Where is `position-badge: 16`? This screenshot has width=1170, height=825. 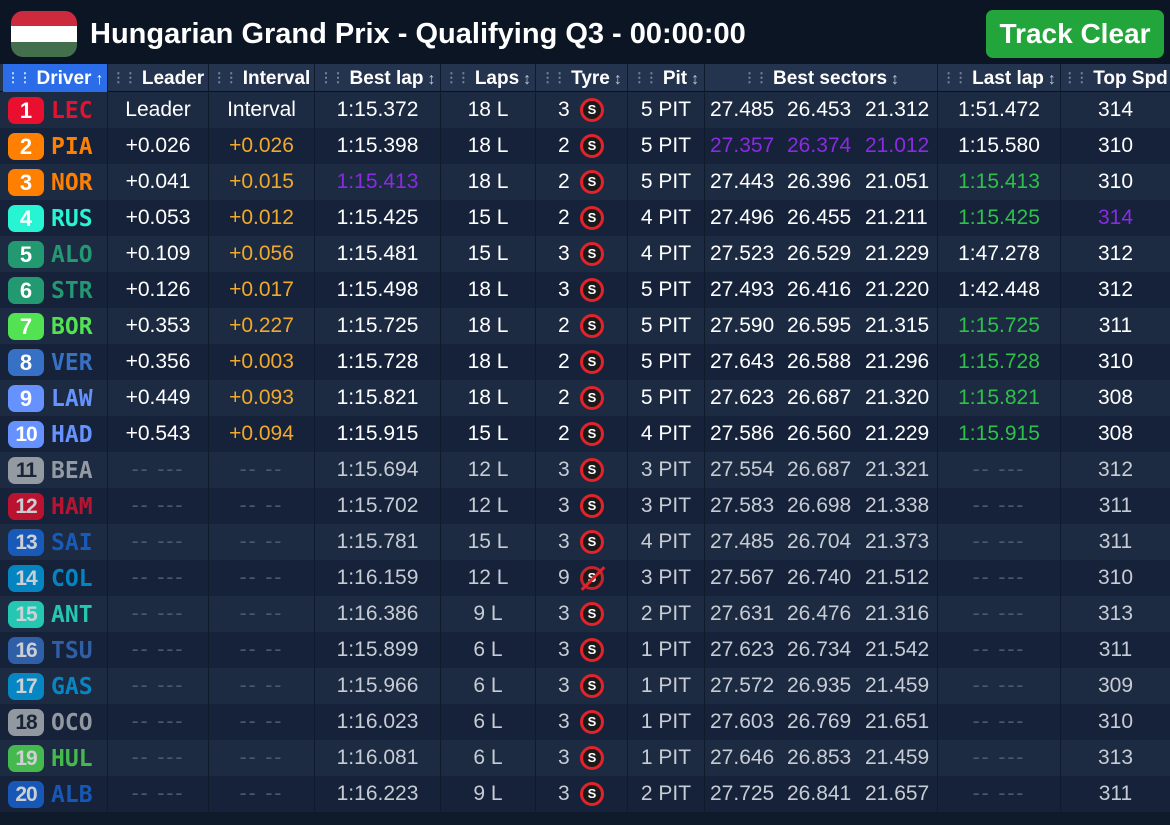
position-badge: 16 is located at coordinates (26, 650).